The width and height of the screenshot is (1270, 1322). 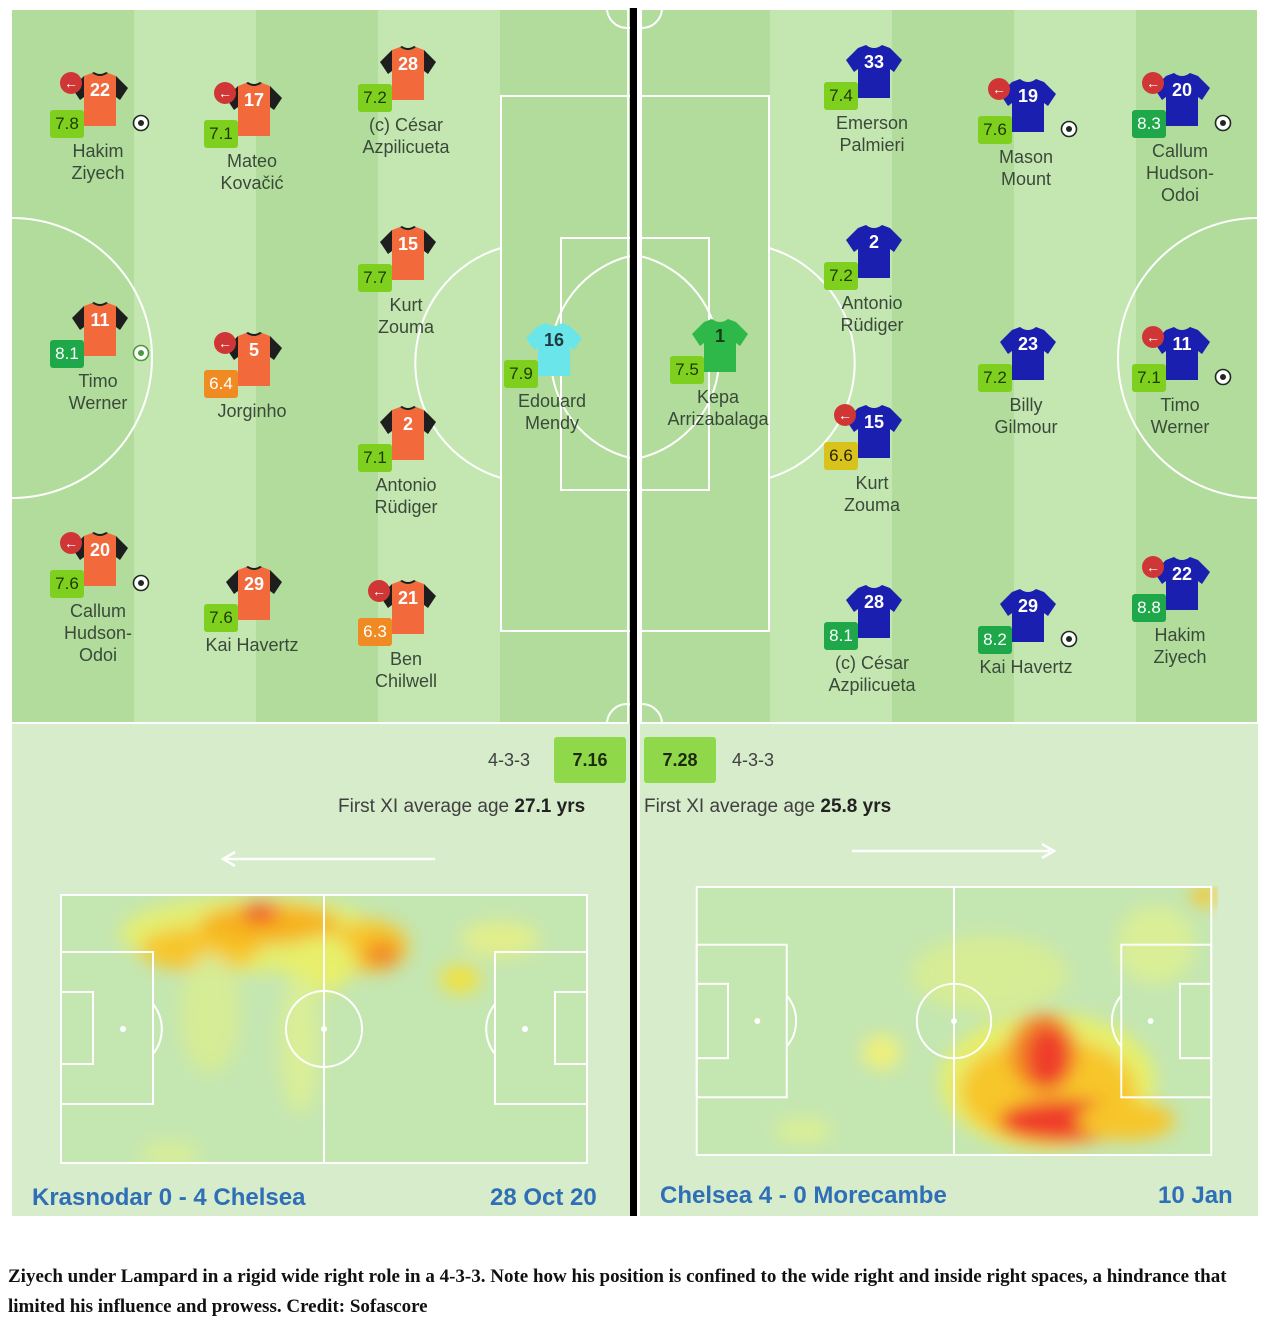 What do you see at coordinates (1026, 168) in the screenshot?
I see `player-name: Mason Mount` at bounding box center [1026, 168].